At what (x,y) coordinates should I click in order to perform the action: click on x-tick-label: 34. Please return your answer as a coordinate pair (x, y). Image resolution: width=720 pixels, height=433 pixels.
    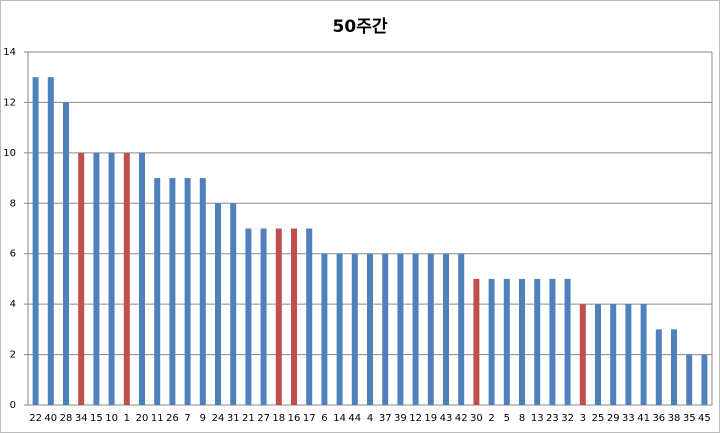
    Looking at the image, I should click on (81, 418).